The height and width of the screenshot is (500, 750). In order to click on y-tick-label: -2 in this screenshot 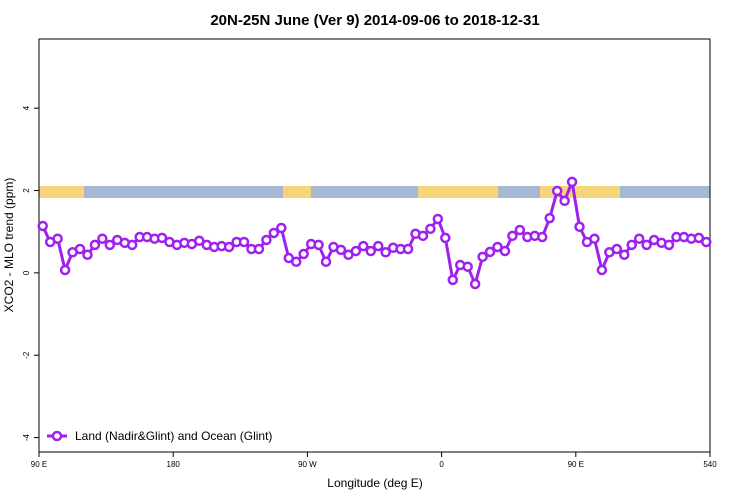, I will do `click(26, 355)`.